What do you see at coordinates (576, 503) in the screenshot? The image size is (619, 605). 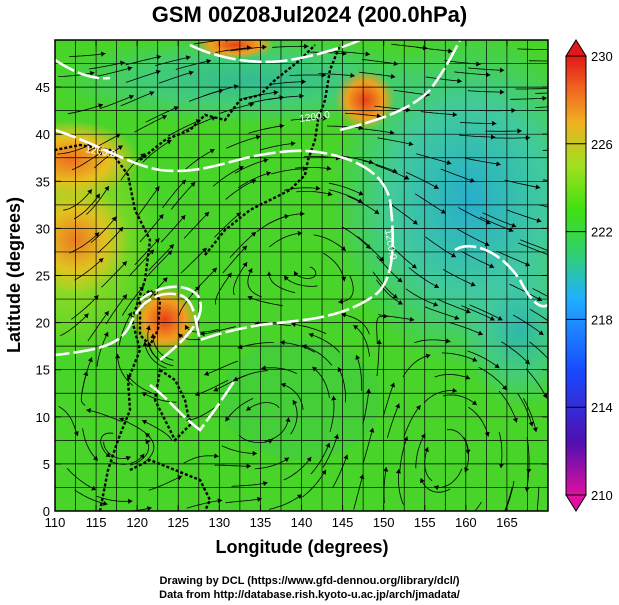 I see `colorbar-min-arrow` at bounding box center [576, 503].